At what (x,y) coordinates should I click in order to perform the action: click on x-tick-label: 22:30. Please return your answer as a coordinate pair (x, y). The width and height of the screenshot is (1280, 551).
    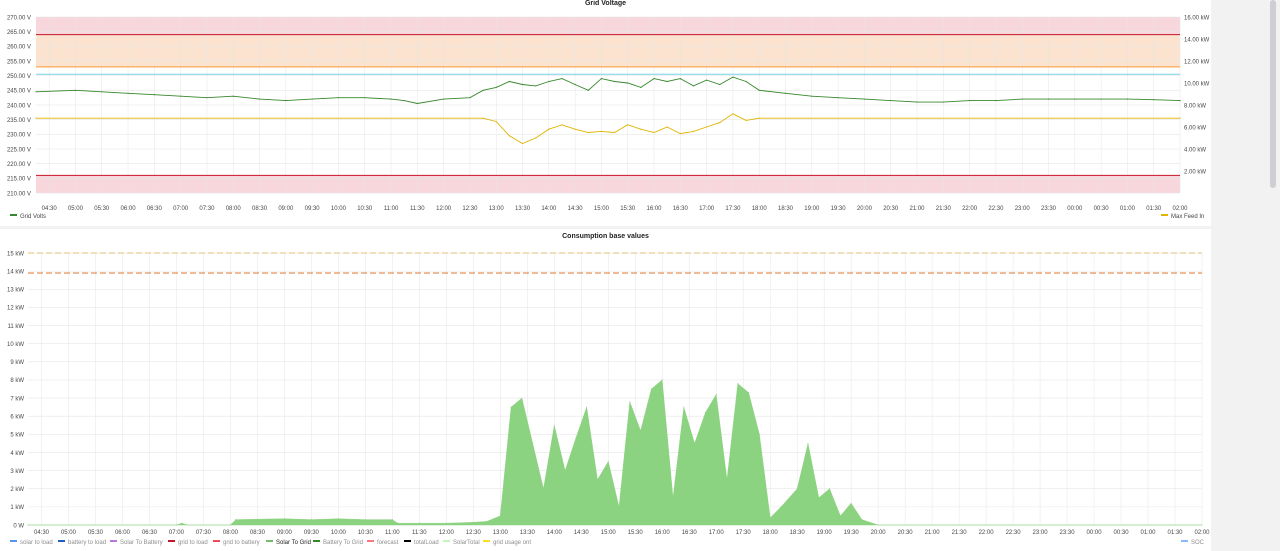
    Looking at the image, I should click on (1014, 533).